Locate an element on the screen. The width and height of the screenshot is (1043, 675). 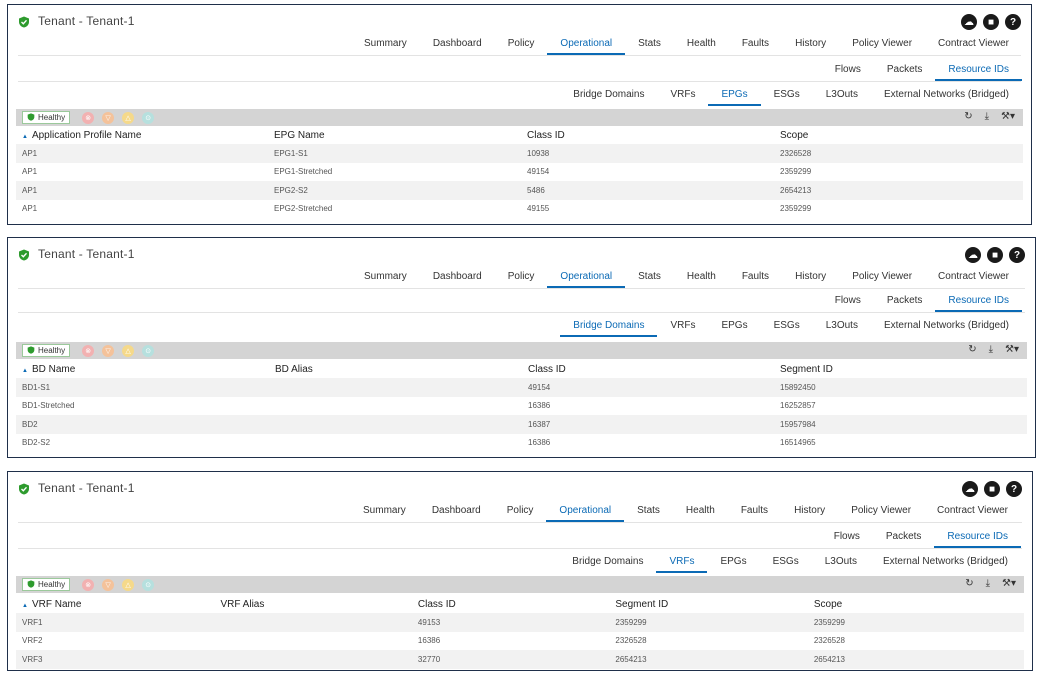
column-header-vrf-alias: VRF Alias is located at coordinates (312, 604).